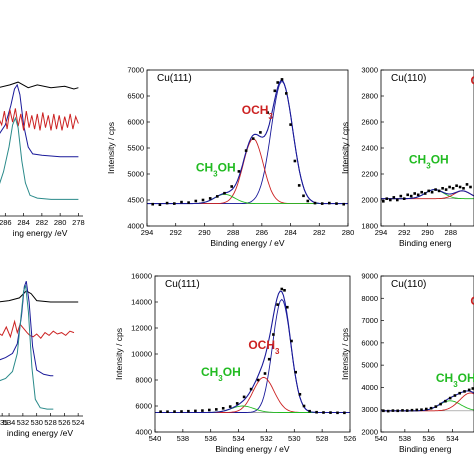 The image size is (474, 474). What do you see at coordinates (50, 422) in the screenshot?
I see `x-tick-label: 528` at bounding box center [50, 422].